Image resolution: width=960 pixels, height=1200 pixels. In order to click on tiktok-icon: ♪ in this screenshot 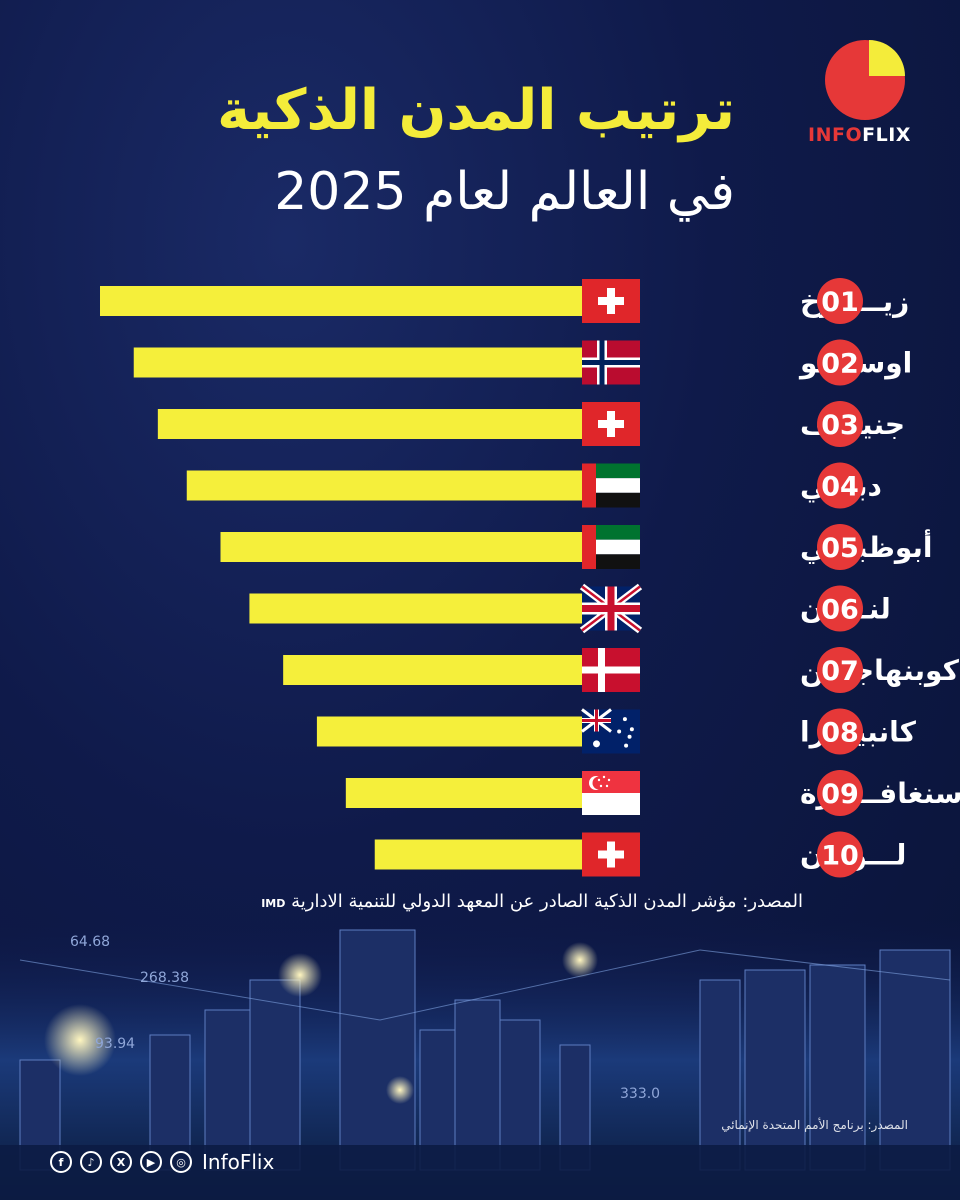, I will do `click(91, 1162)`.